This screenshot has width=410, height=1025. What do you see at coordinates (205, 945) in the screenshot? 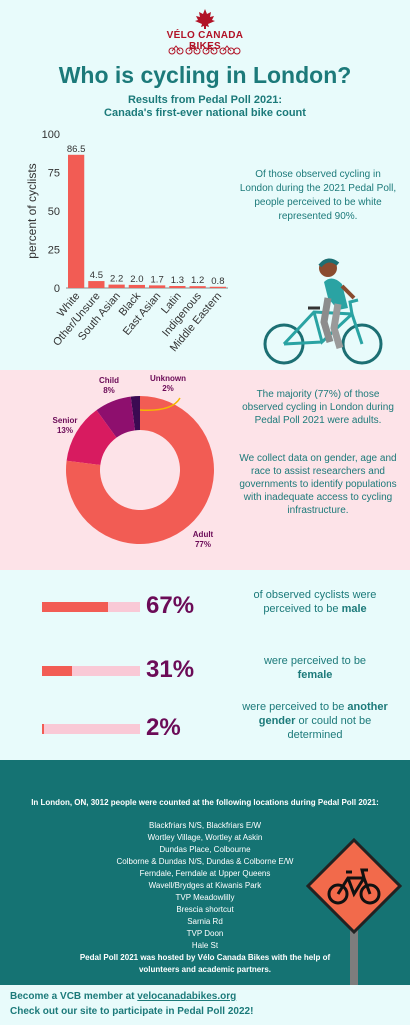
I see `location-item: Hale St` at bounding box center [205, 945].